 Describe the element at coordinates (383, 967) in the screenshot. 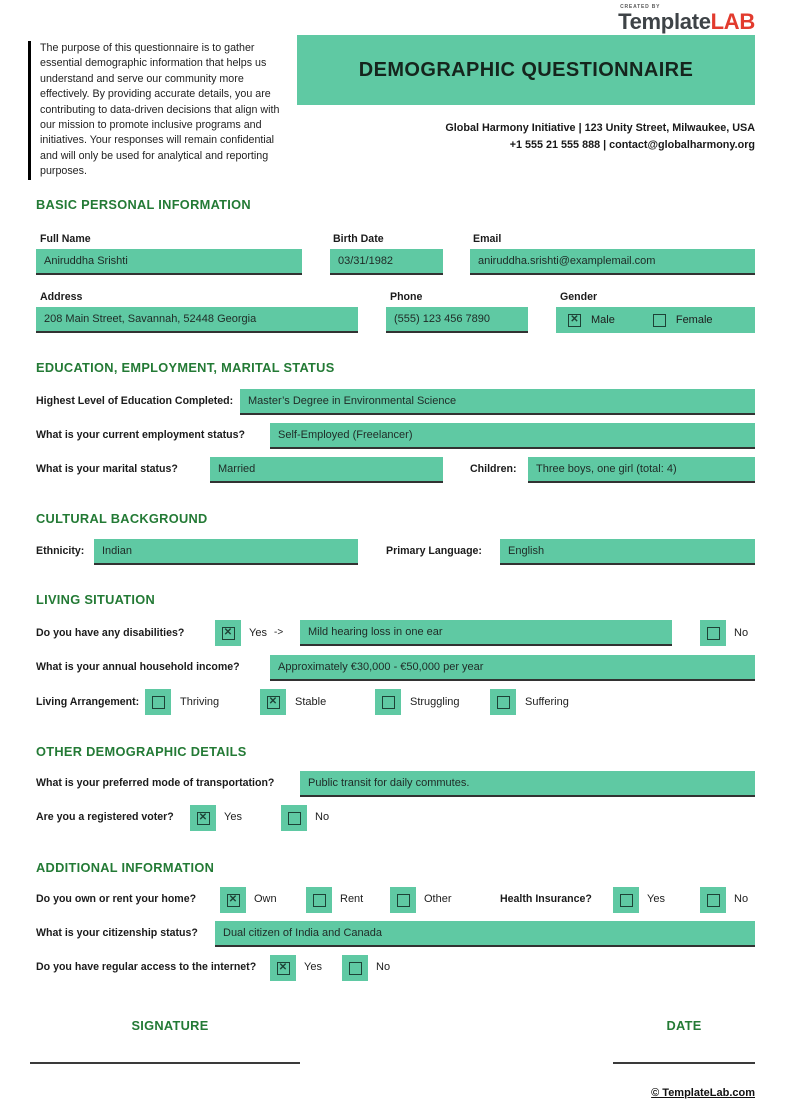

I see `internet-no-label: No` at that location.